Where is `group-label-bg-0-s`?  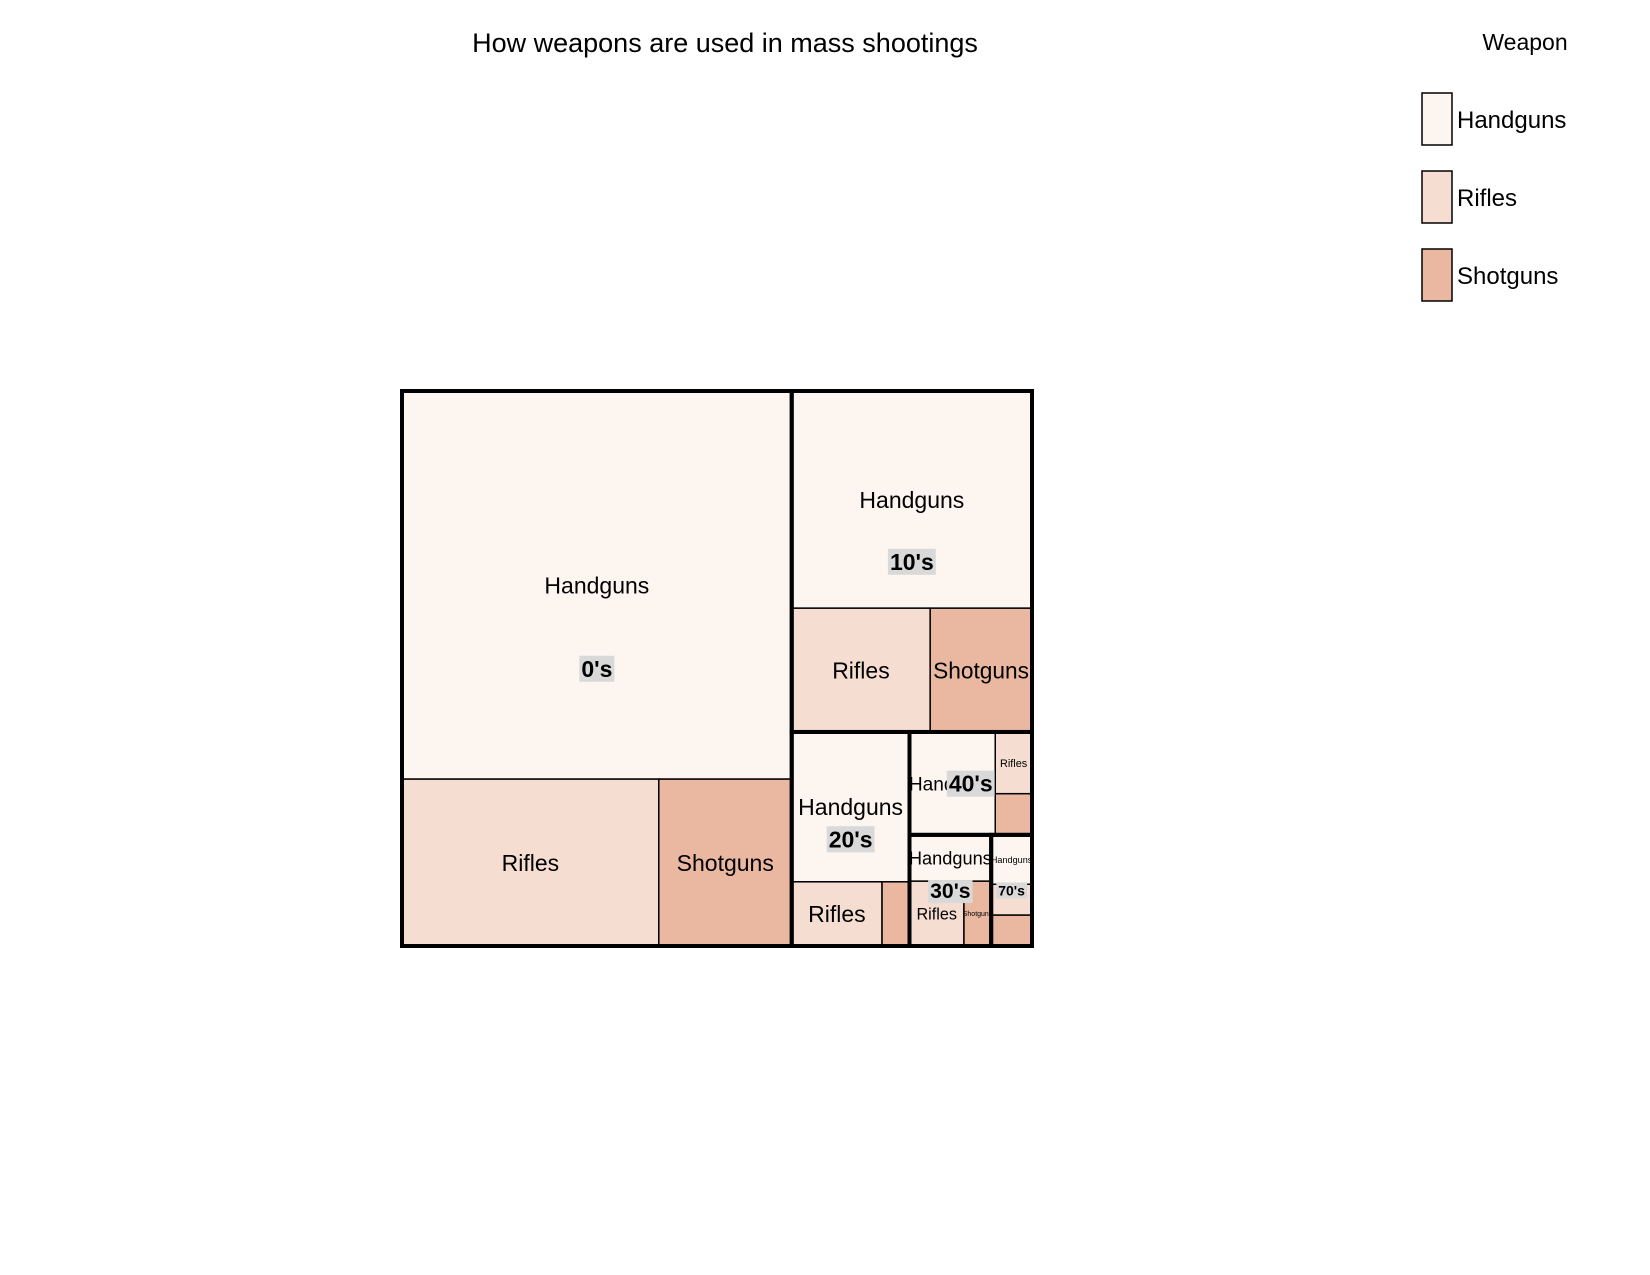
group-label-bg-0-s is located at coordinates (597, 668).